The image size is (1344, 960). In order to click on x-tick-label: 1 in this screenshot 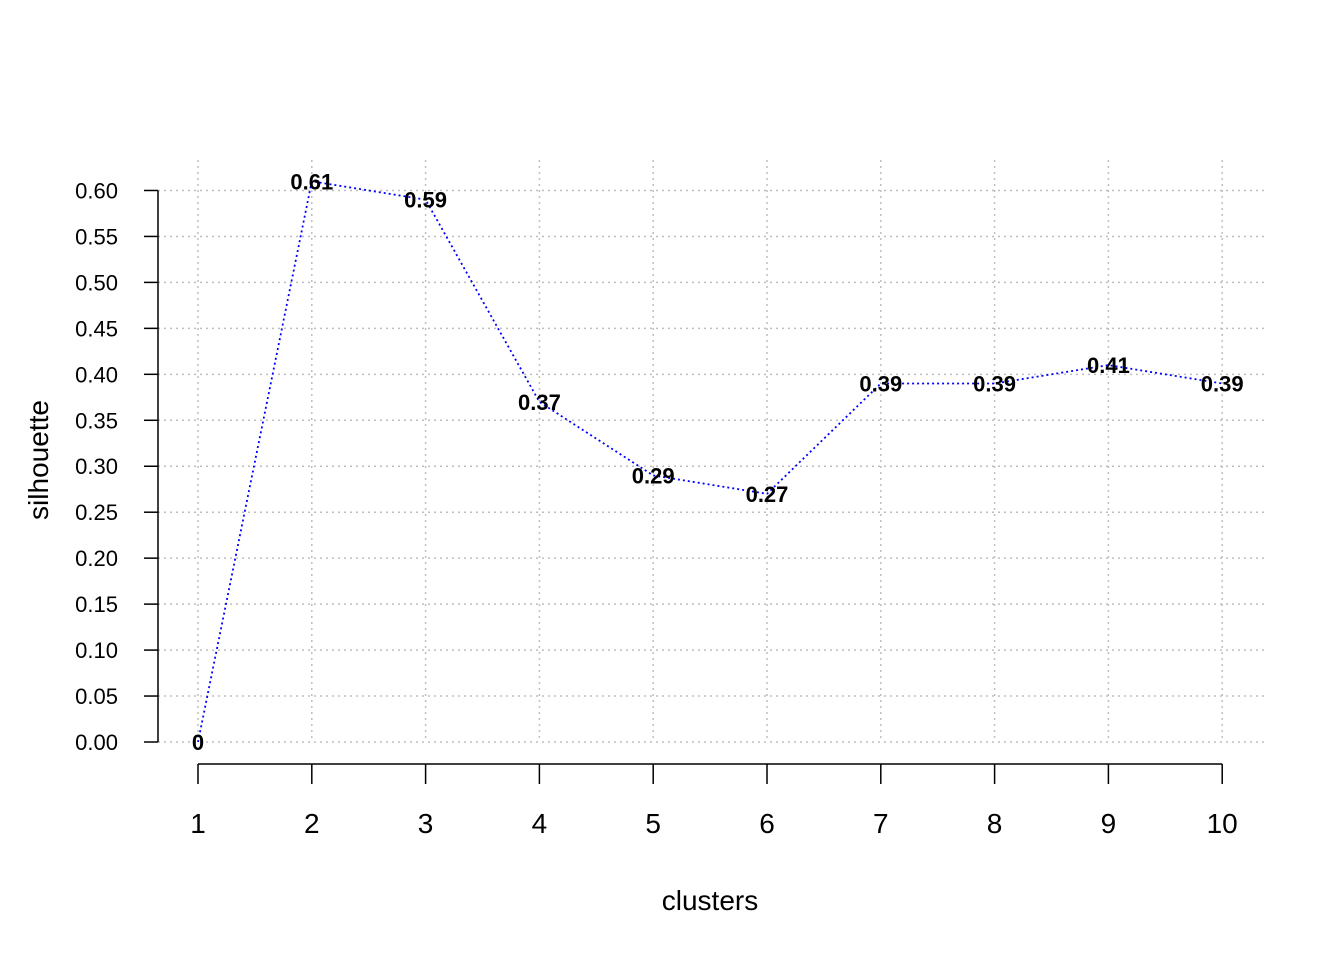, I will do `click(198, 823)`.